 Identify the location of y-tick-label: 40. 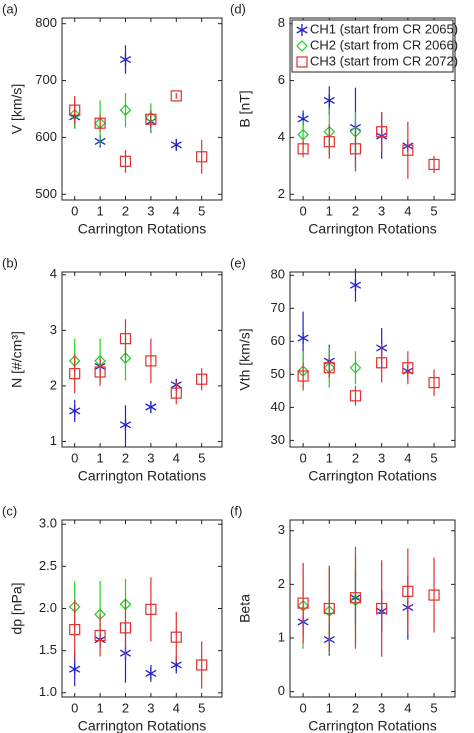
(278, 406).